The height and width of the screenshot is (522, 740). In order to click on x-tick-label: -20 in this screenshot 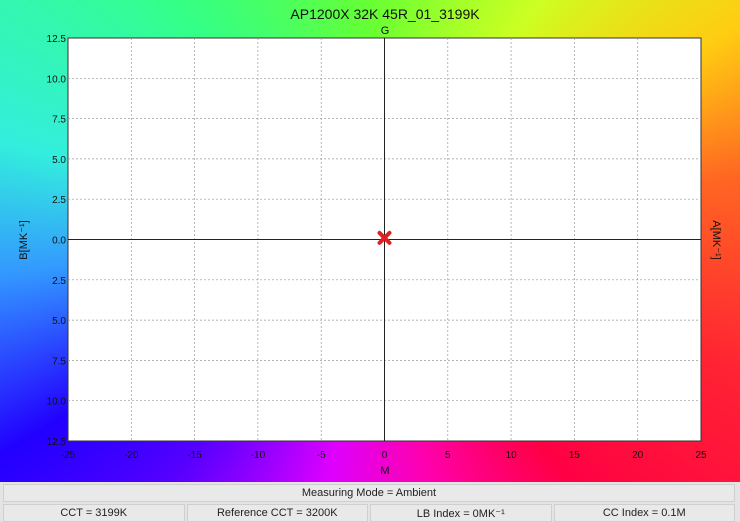, I will do `click(131, 455)`.